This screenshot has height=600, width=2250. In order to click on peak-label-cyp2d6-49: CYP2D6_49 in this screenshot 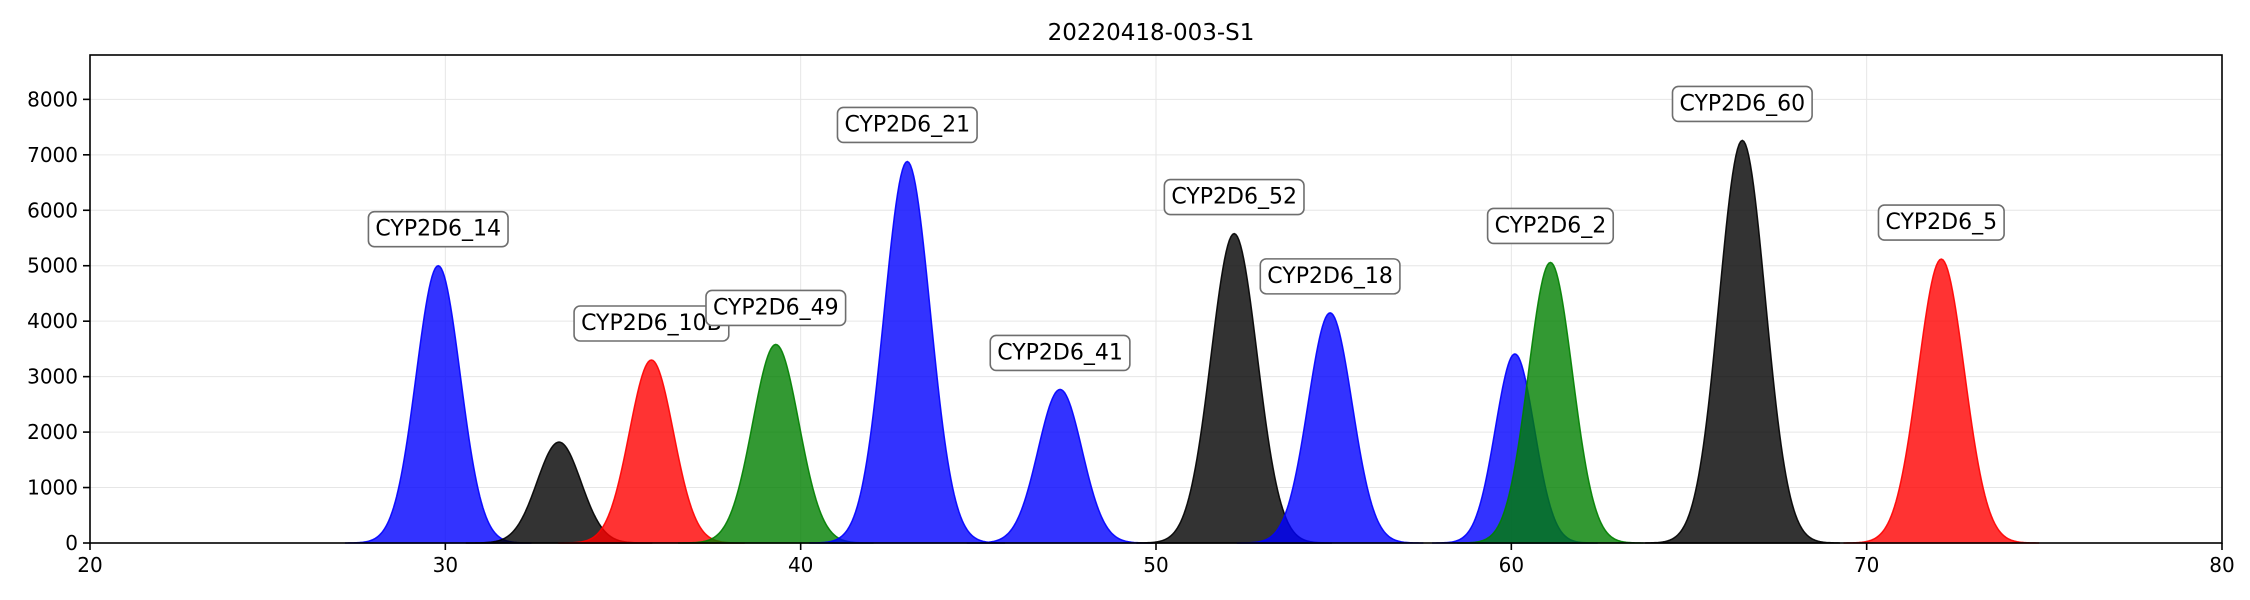, I will do `click(776, 308)`.